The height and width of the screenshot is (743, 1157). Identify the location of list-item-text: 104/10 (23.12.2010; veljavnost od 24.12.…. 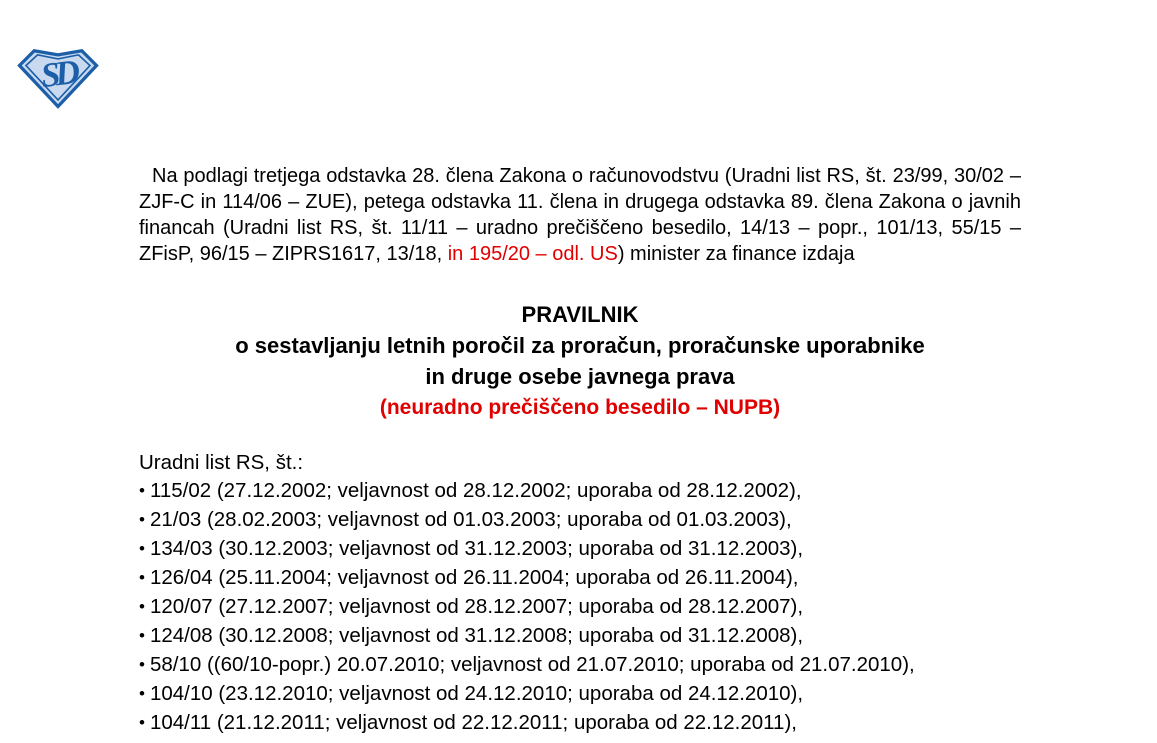
(476, 693).